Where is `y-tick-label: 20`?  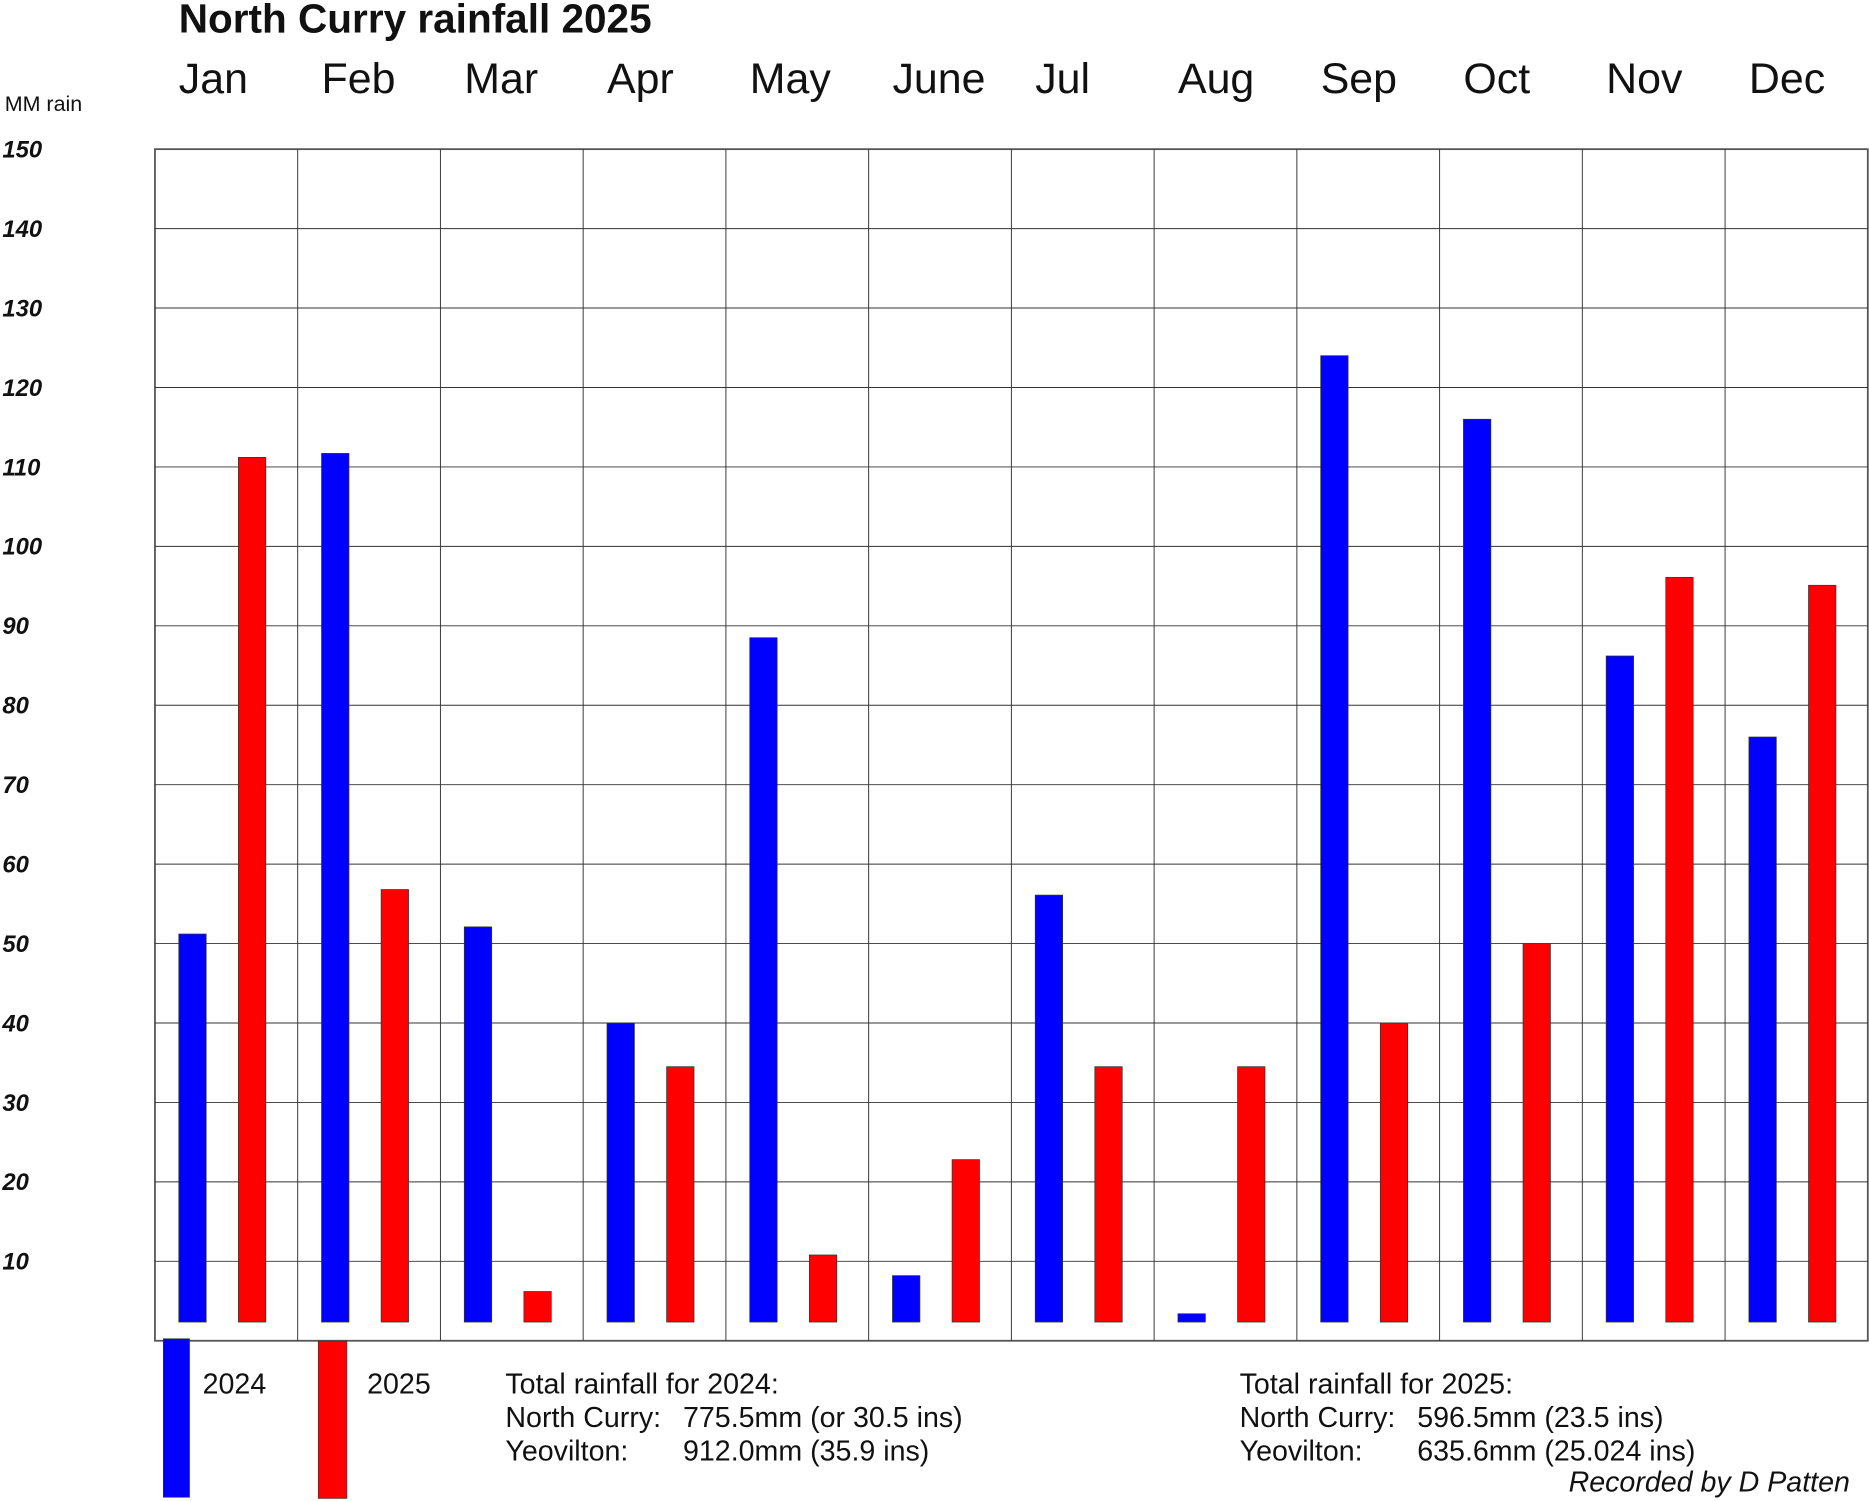
y-tick-label: 20 is located at coordinates (15, 1182).